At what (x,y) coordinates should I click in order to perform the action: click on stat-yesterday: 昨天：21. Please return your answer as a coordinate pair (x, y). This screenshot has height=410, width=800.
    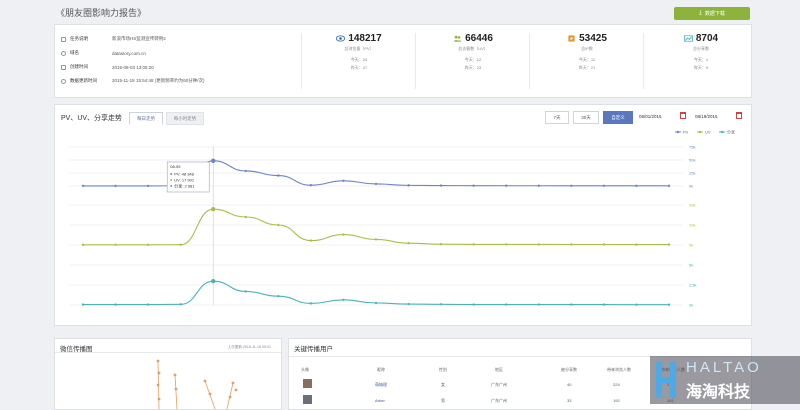
    Looking at the image, I should click on (587, 67).